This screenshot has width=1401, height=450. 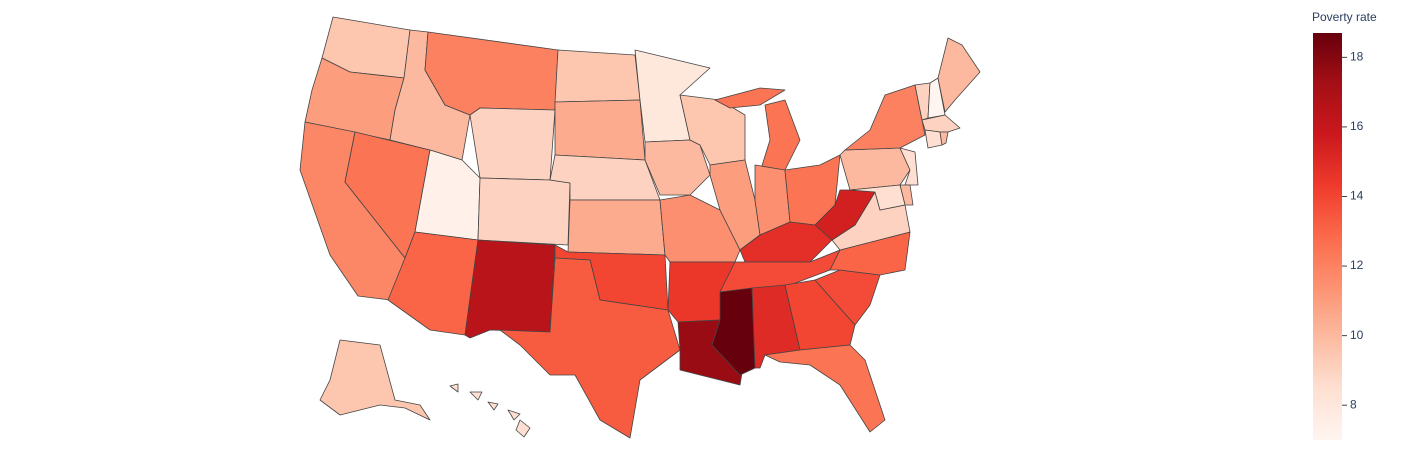 I want to click on colorbar-tick-label: 8, so click(x=1353, y=404).